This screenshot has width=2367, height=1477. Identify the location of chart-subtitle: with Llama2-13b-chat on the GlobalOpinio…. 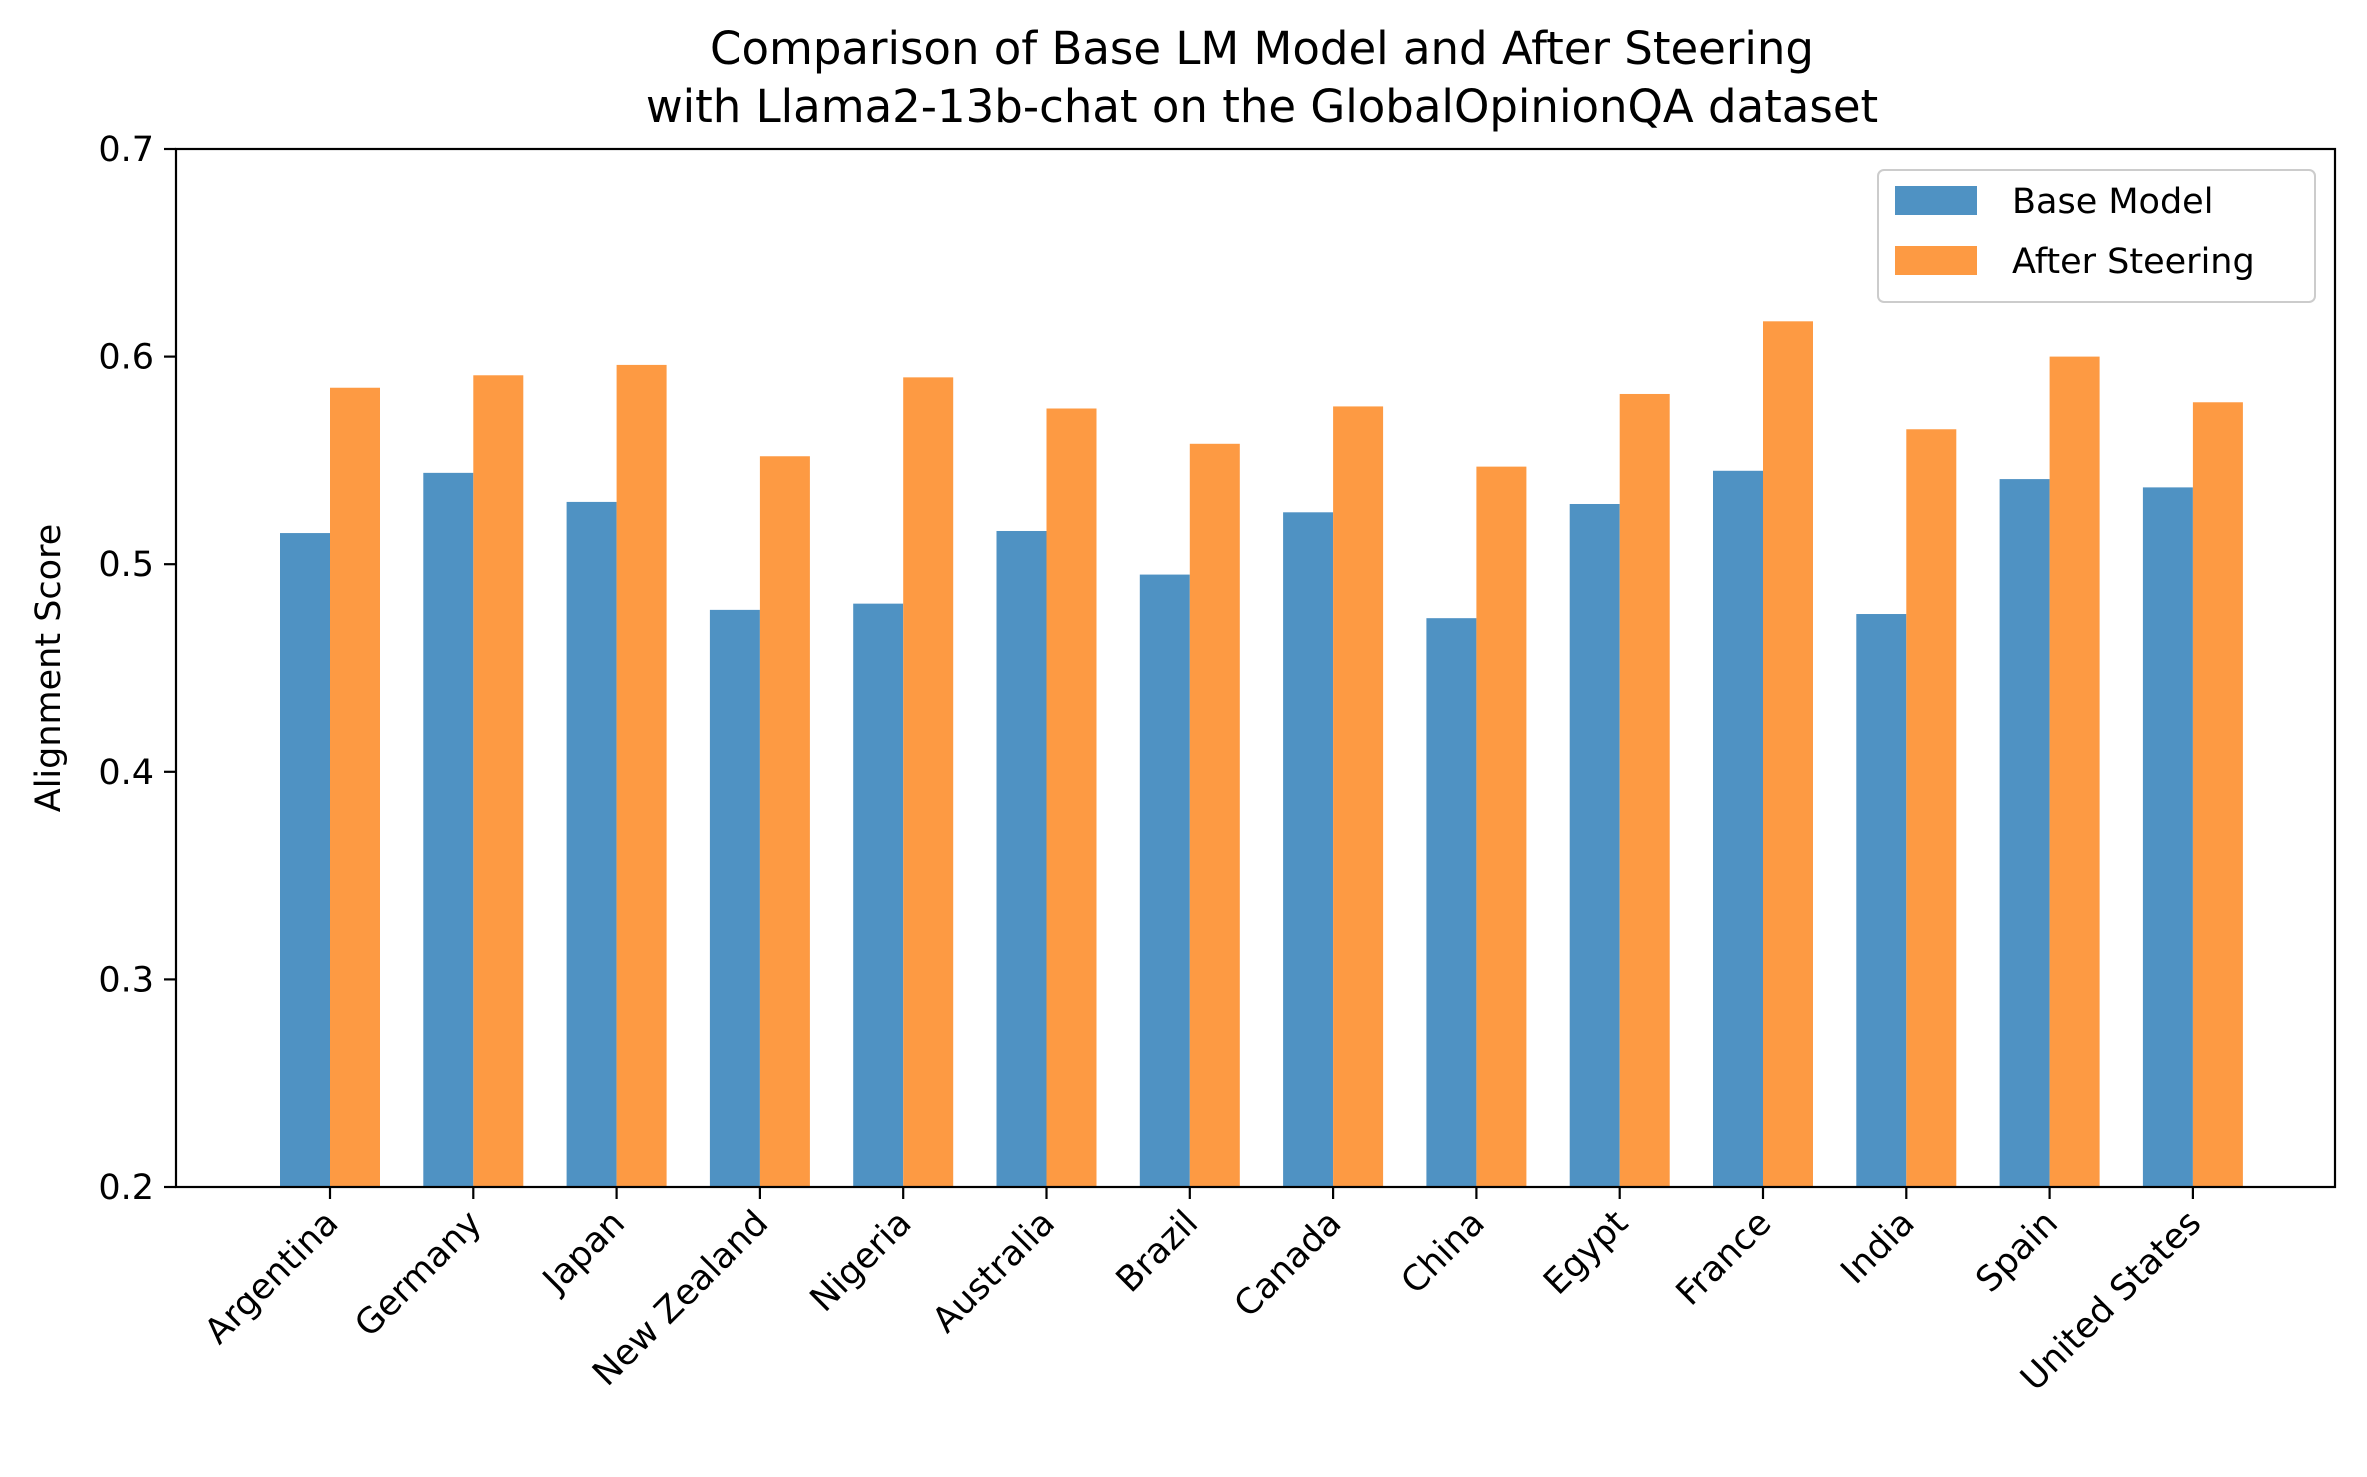
(1262, 106).